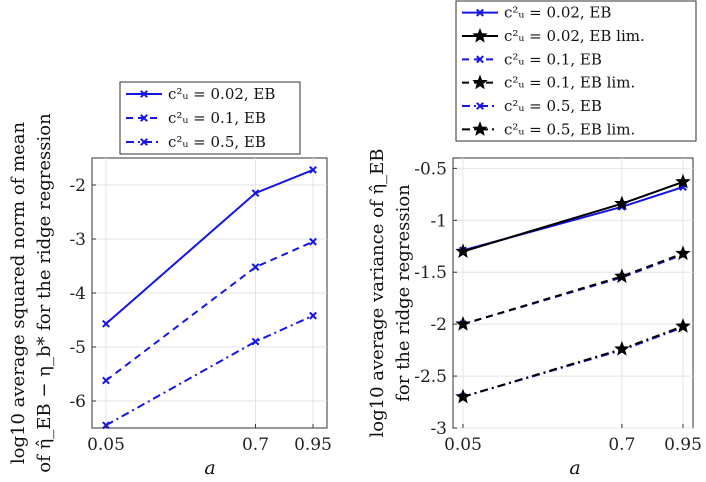  I want to click on right-x-tick-label: 0.7, so click(621, 445).